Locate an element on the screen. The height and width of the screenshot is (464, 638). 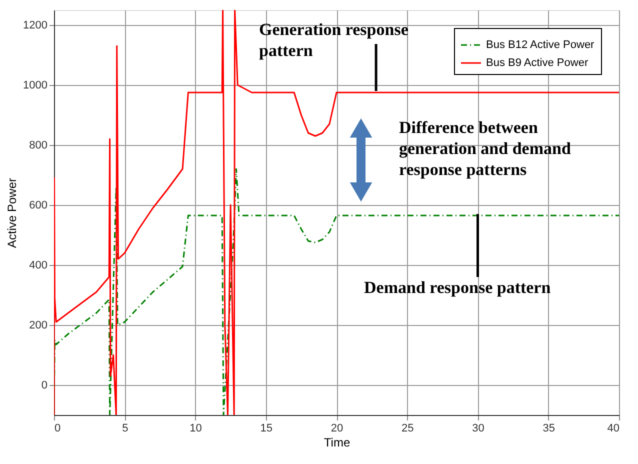
annotation: Difference between generation and demand response patterns is located at coordinates (485, 148).